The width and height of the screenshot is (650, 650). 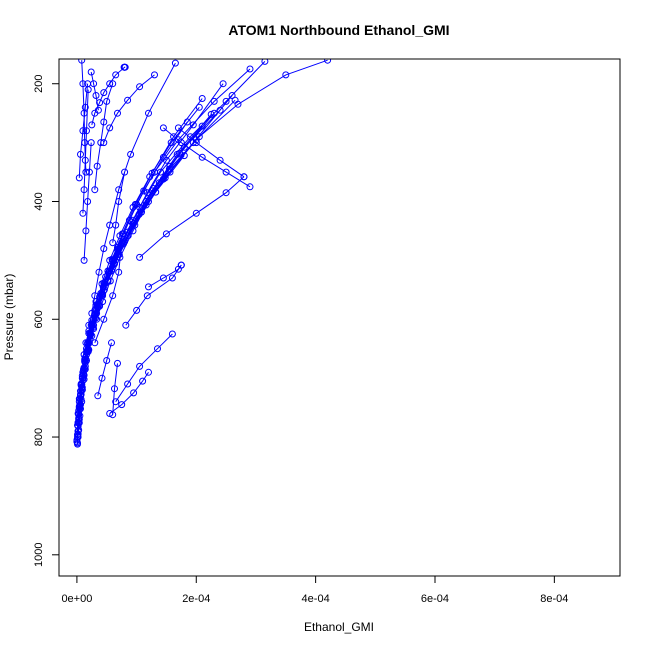 What do you see at coordinates (338, 30) in the screenshot?
I see `chart-title: ATOM1 Northbound Ethanol_GMI` at bounding box center [338, 30].